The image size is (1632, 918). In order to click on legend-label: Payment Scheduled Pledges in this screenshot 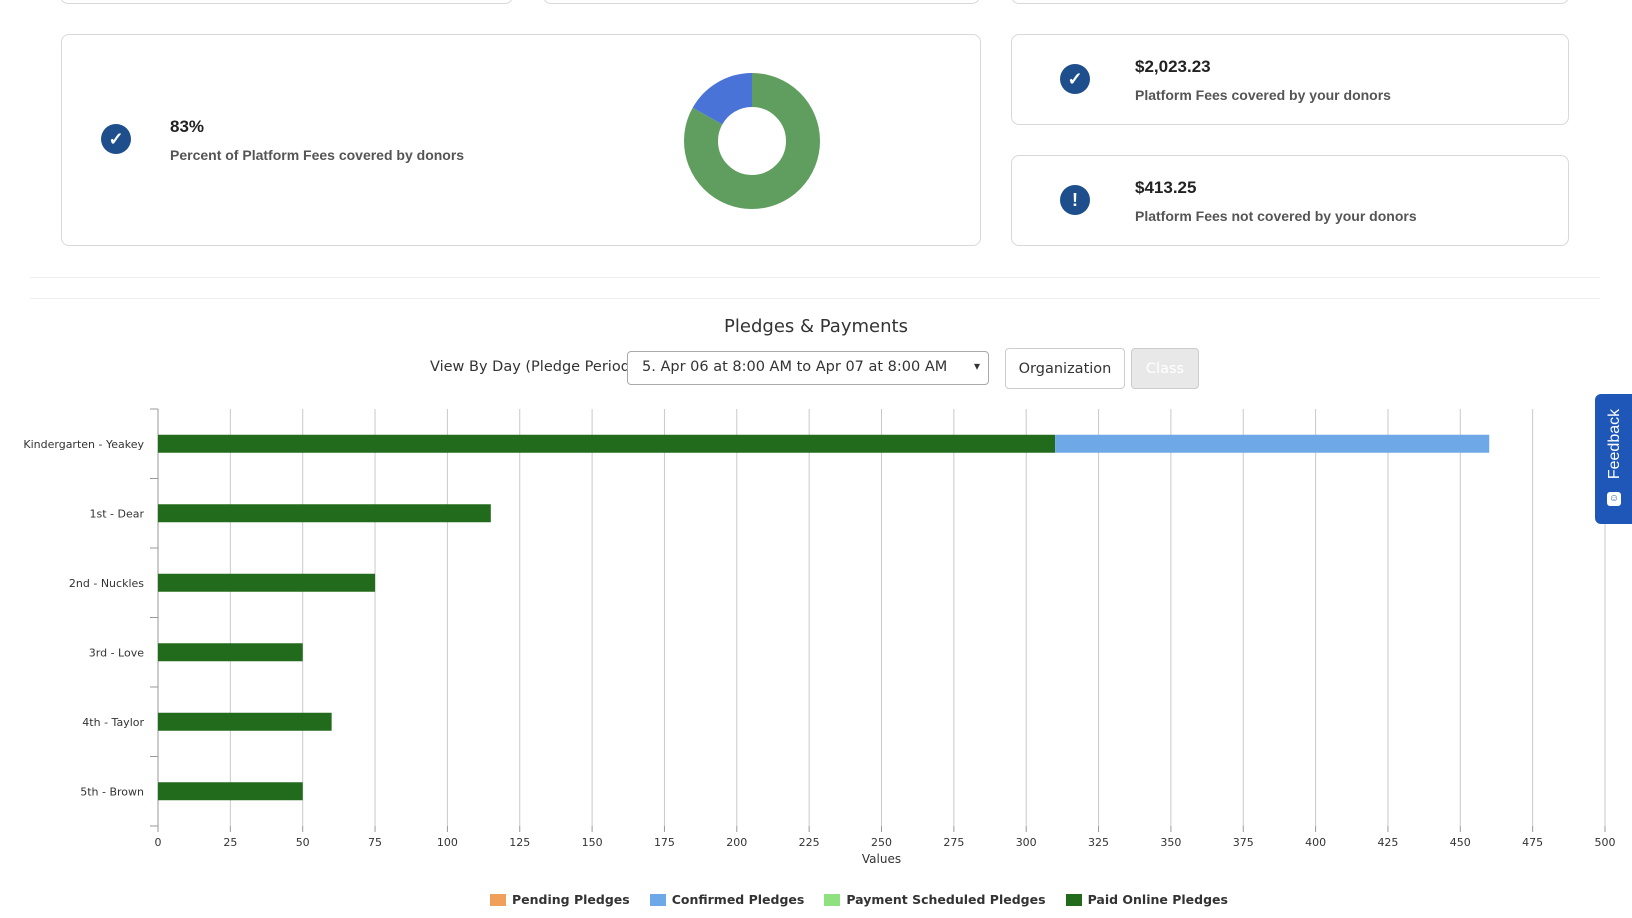, I will do `click(946, 899)`.